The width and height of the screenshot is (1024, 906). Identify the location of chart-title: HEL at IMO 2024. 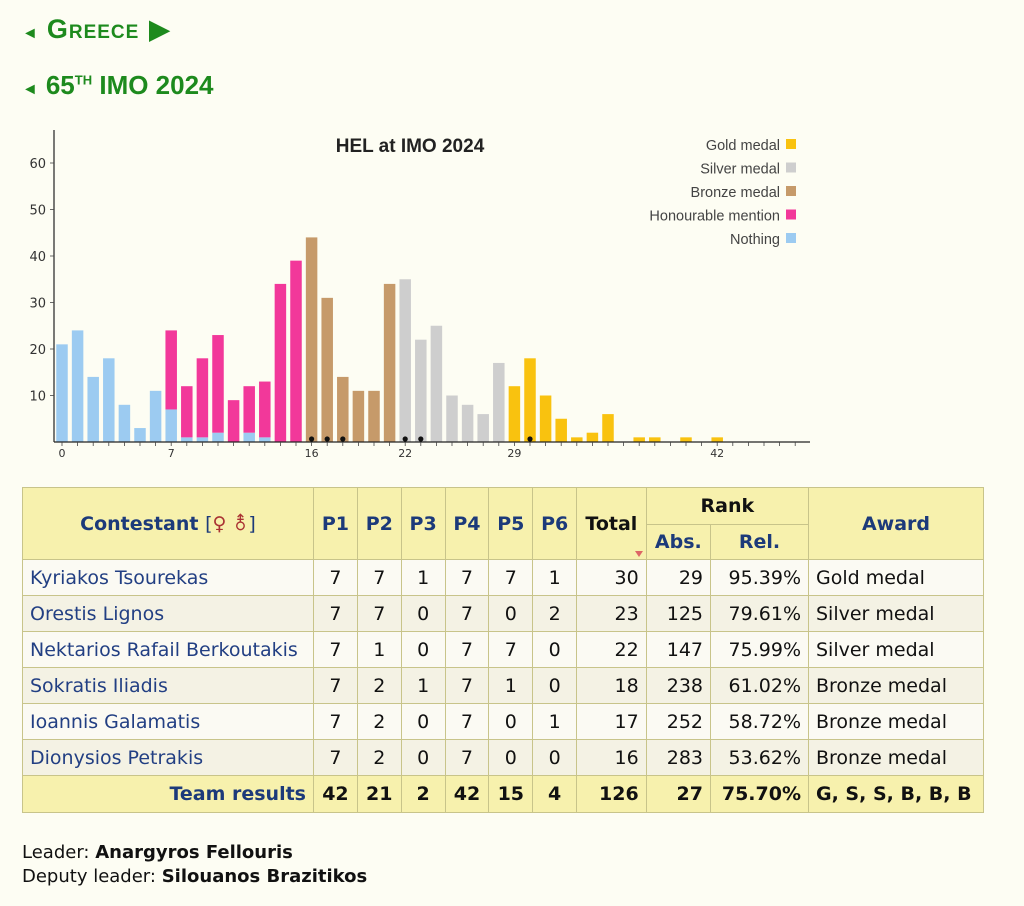
(410, 146).